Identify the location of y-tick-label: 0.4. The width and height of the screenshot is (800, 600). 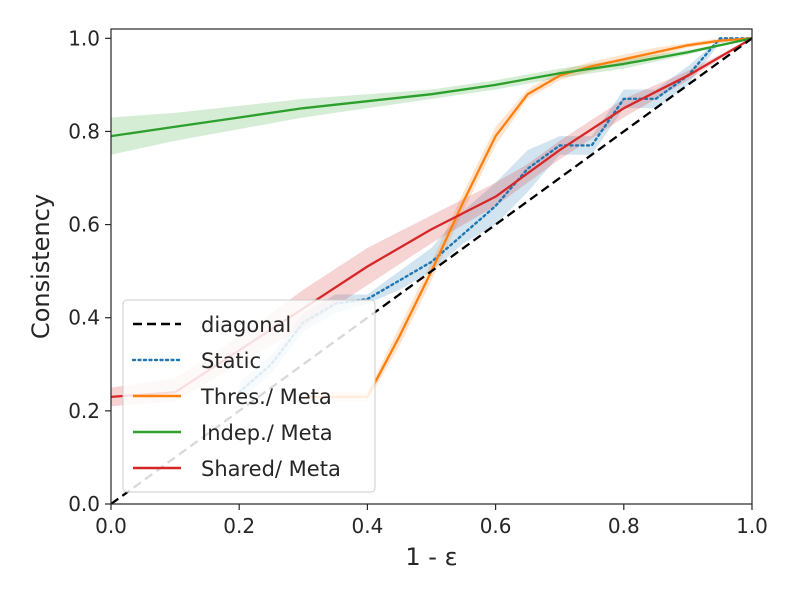
(84, 318).